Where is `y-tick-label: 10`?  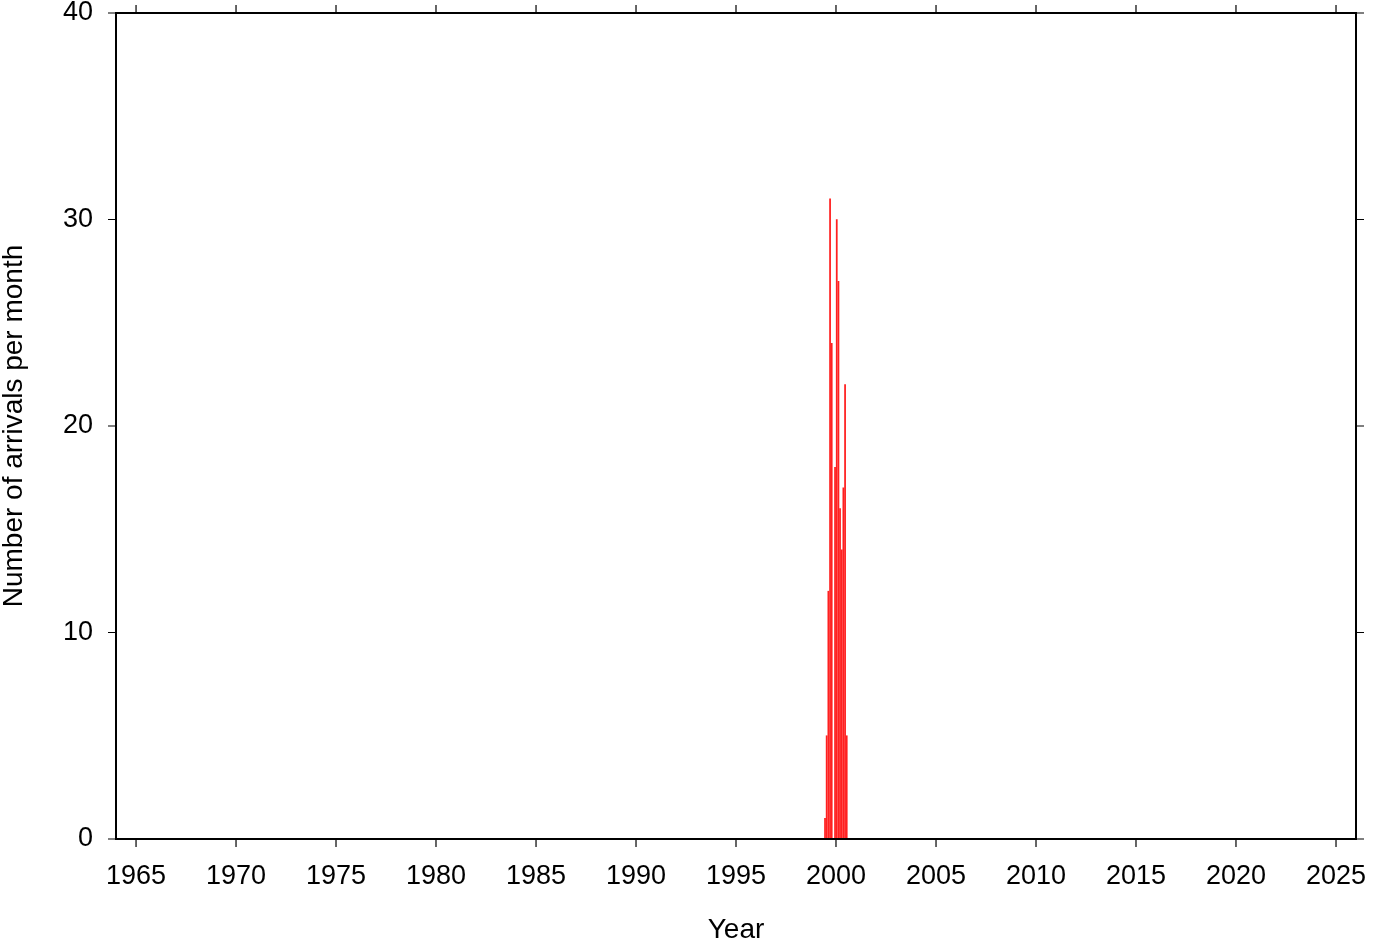 y-tick-label: 10 is located at coordinates (77, 630).